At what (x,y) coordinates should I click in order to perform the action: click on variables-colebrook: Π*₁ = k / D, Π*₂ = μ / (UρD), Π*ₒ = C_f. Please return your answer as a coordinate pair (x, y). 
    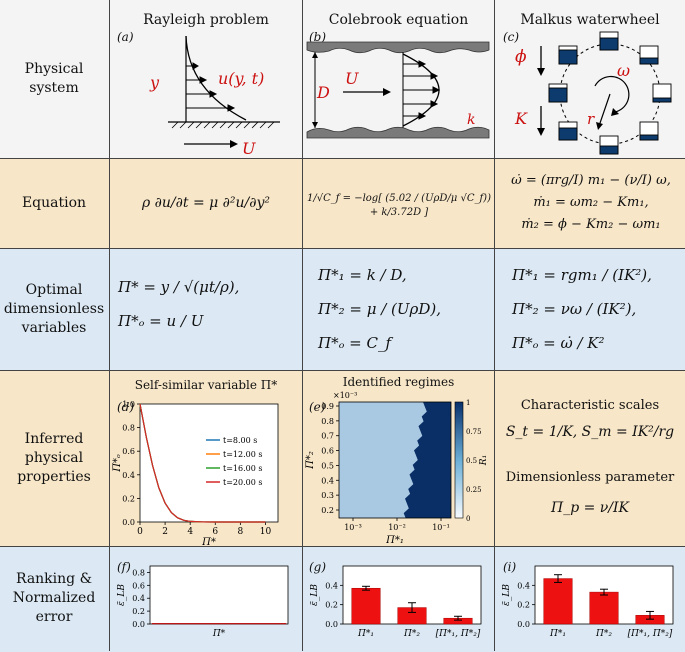
    Looking at the image, I should click on (405, 309).